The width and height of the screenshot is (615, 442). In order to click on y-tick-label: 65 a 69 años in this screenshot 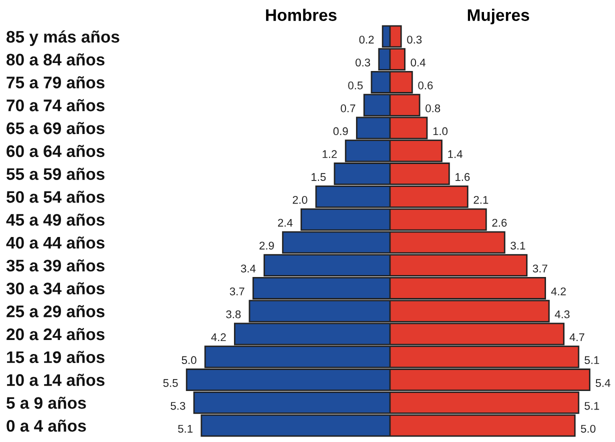, I will do `click(55, 128)`.